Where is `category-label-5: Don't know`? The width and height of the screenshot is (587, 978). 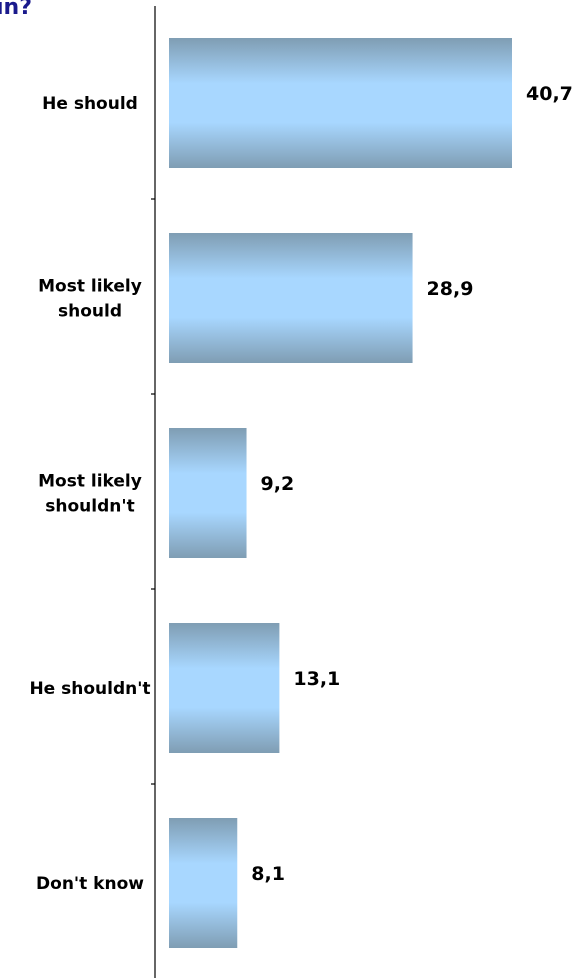
category-label-5: Don't know is located at coordinates (90, 884).